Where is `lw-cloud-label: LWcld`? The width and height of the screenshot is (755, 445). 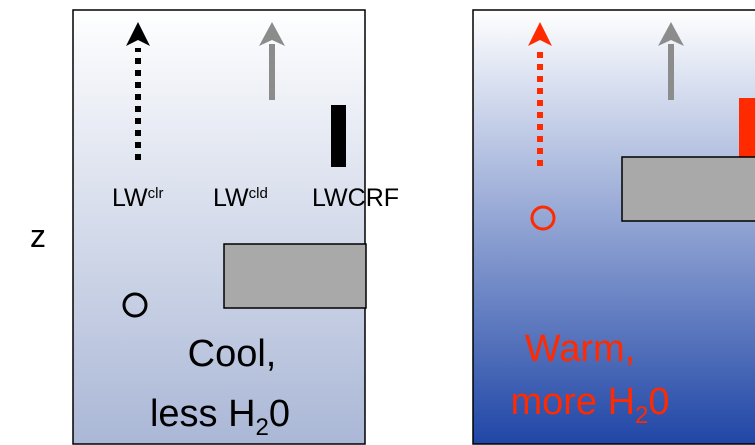
lw-cloud-label: LWcld is located at coordinates (240, 198).